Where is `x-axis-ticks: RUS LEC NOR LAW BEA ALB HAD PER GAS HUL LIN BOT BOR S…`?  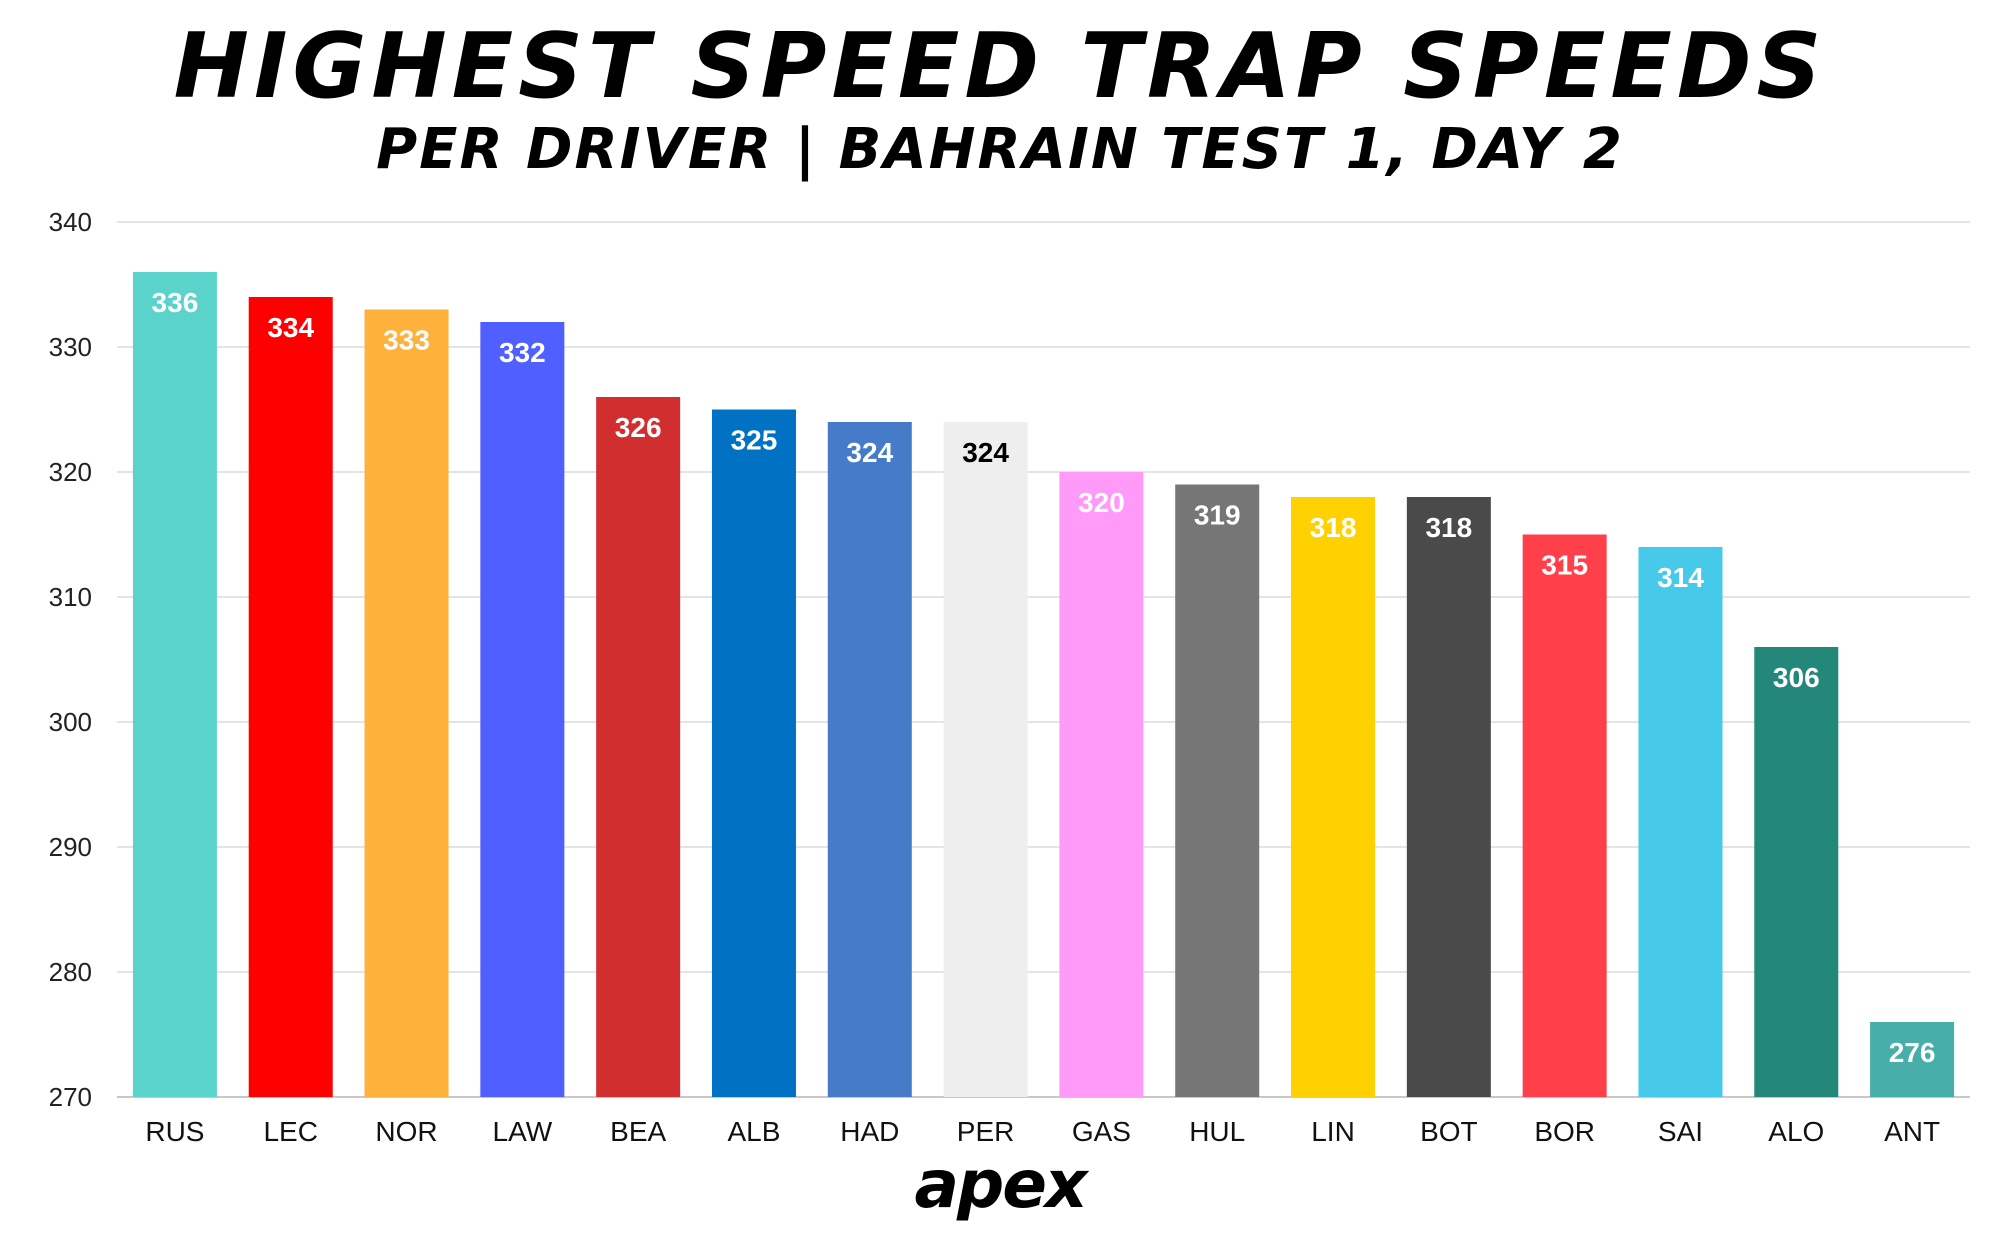
x-axis-ticks: RUS LEC NOR LAW BEA ALB HAD PER GAS HUL LIN BOT BOR S… is located at coordinates (1042, 1131).